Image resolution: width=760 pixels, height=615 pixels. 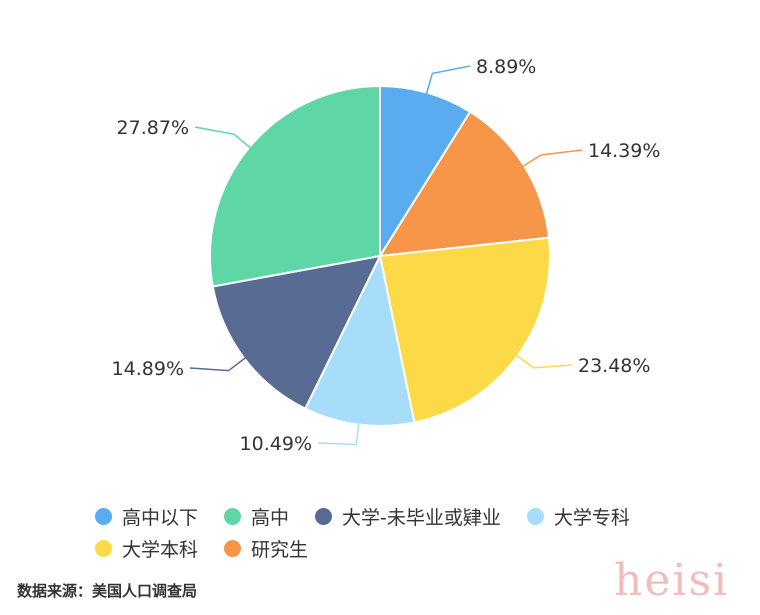 What do you see at coordinates (153, 128) in the screenshot?
I see `data-label-high-school: 27.87%` at bounding box center [153, 128].